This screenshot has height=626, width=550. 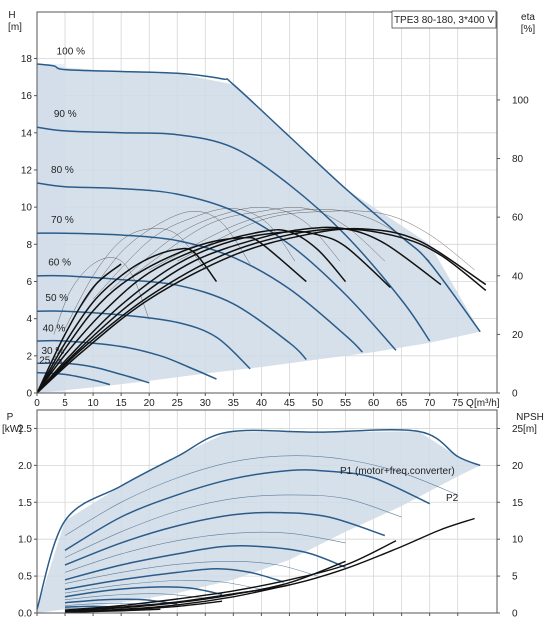 I want to click on head-y2-tick-label: 20, so click(x=518, y=335).